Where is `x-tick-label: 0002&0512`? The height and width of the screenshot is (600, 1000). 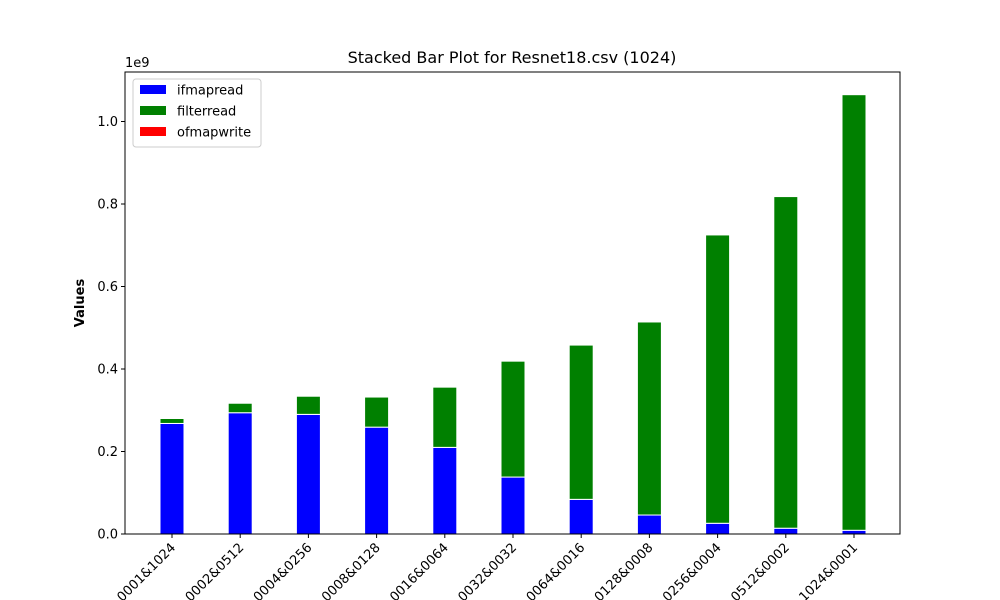
x-tick-label: 0002&0512 is located at coordinates (215, 570).